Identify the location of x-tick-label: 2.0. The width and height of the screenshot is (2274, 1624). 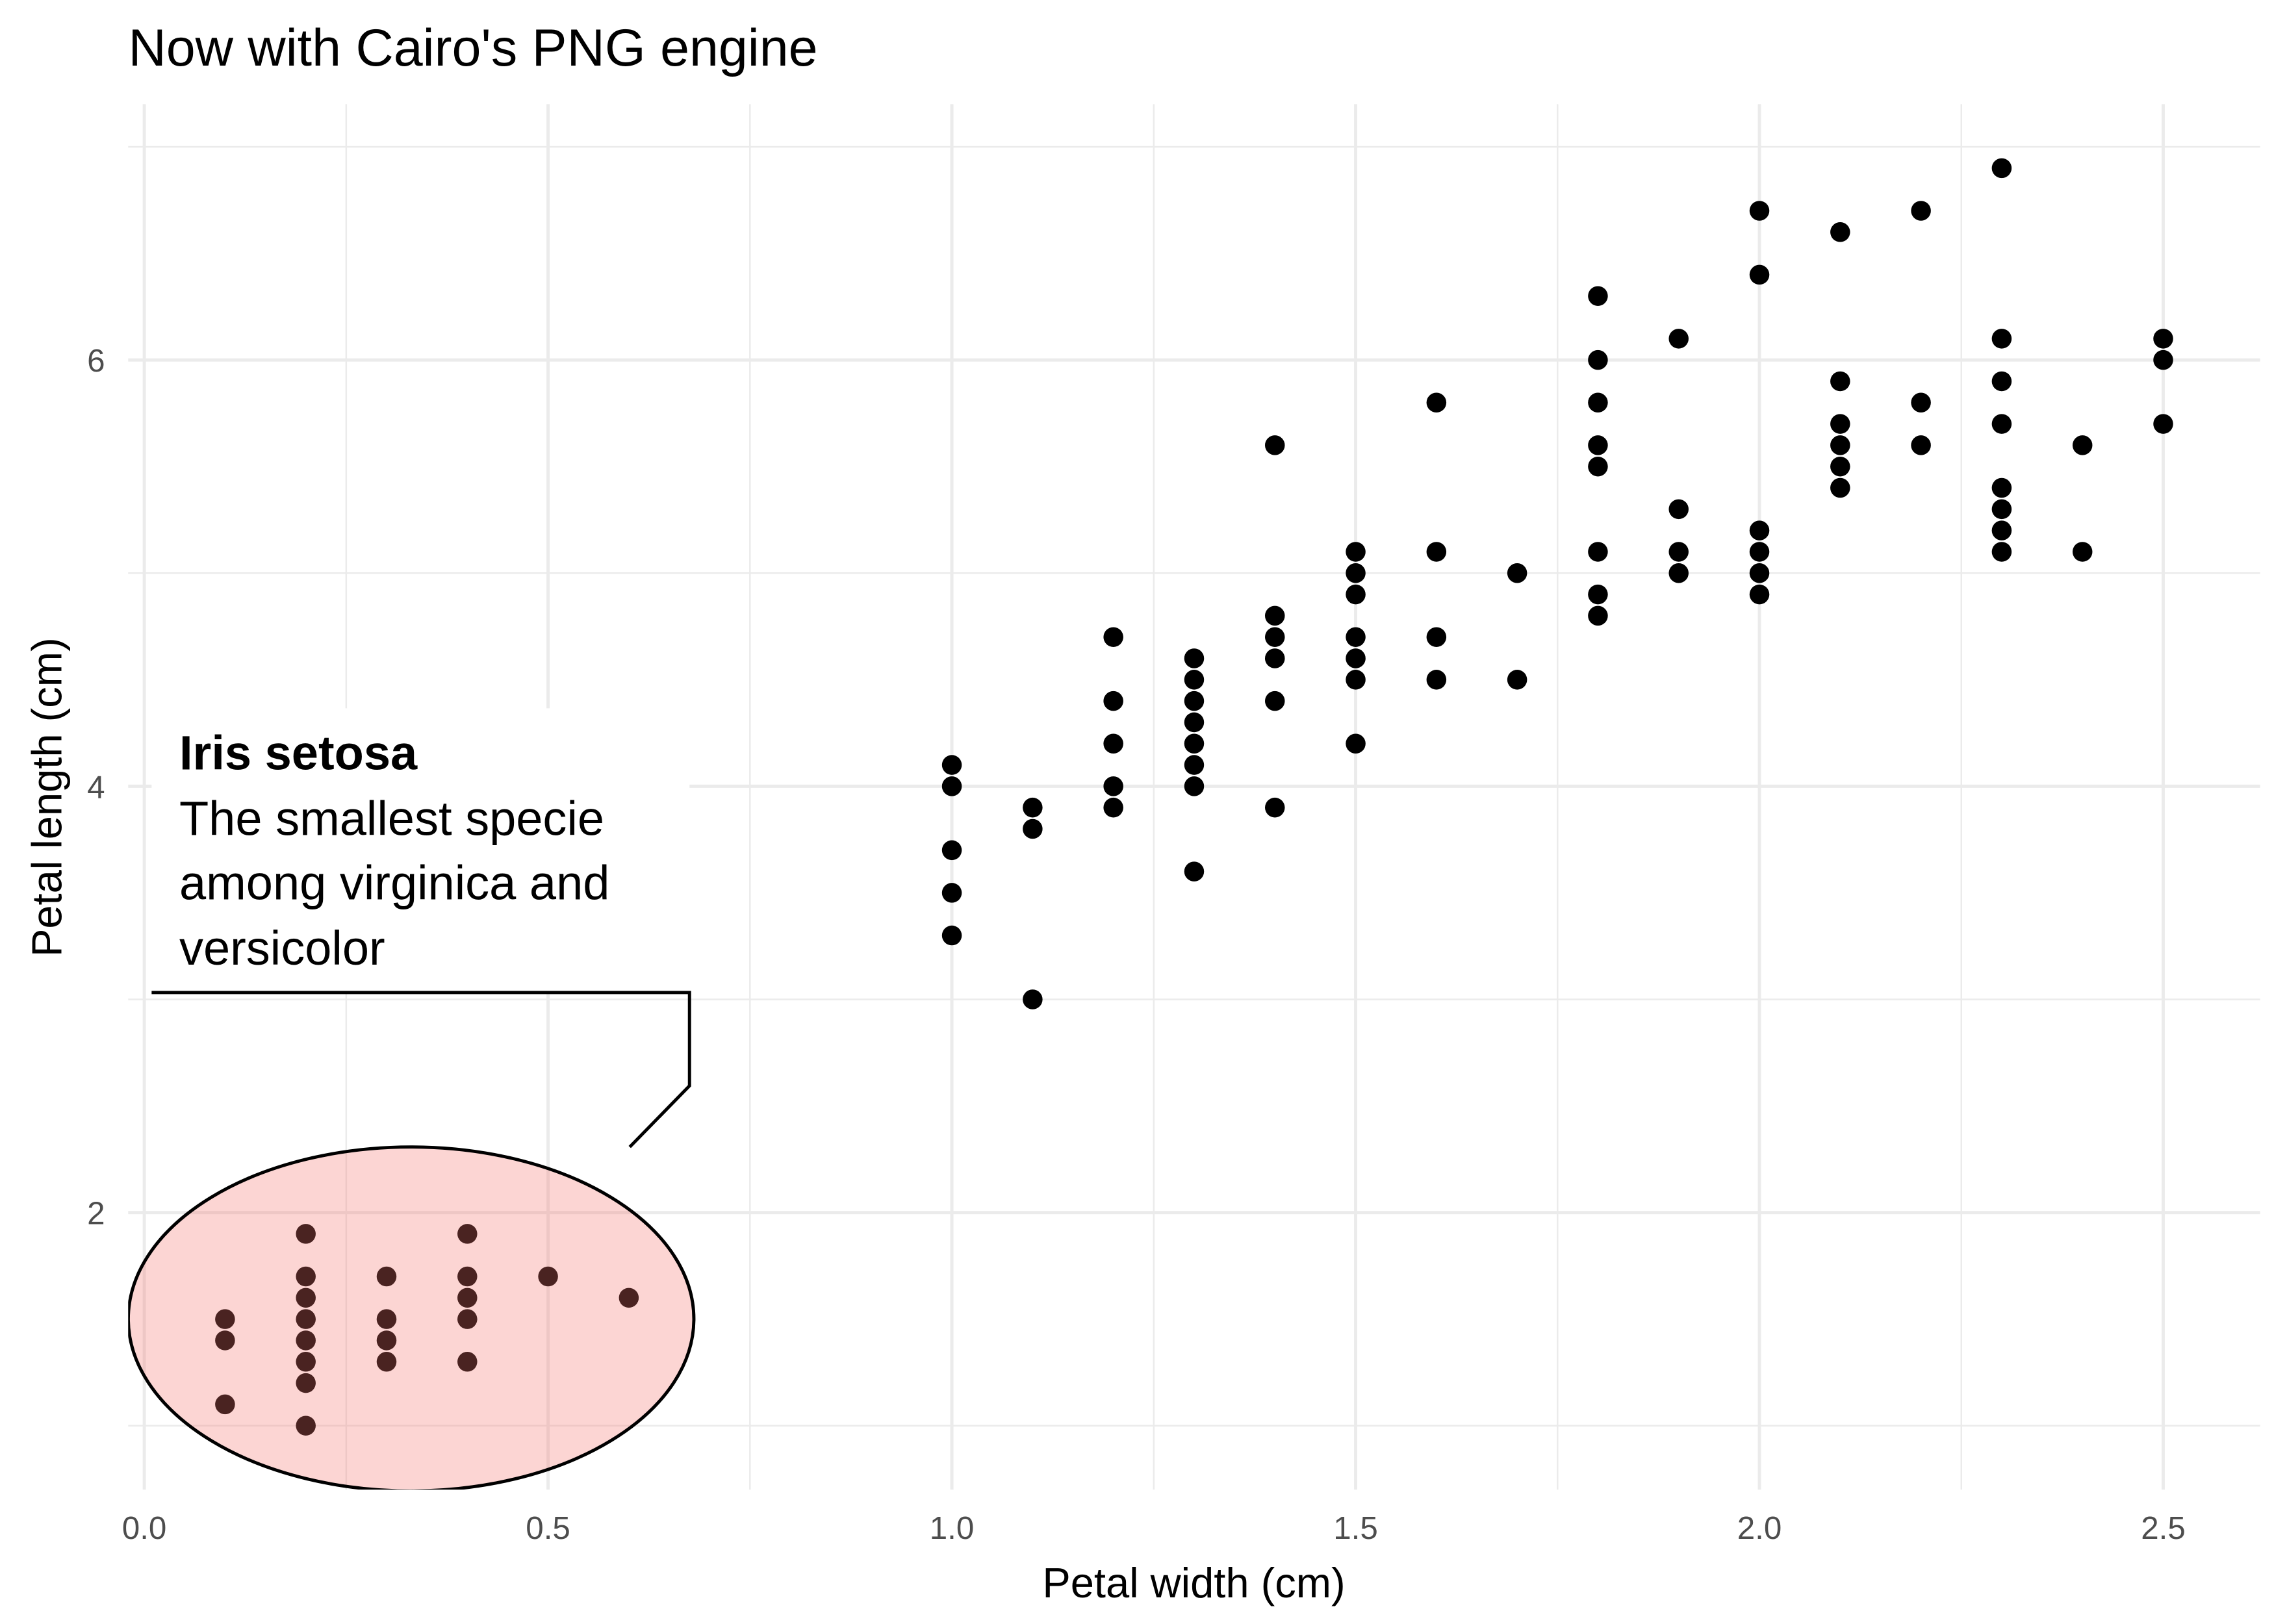
(1759, 1528).